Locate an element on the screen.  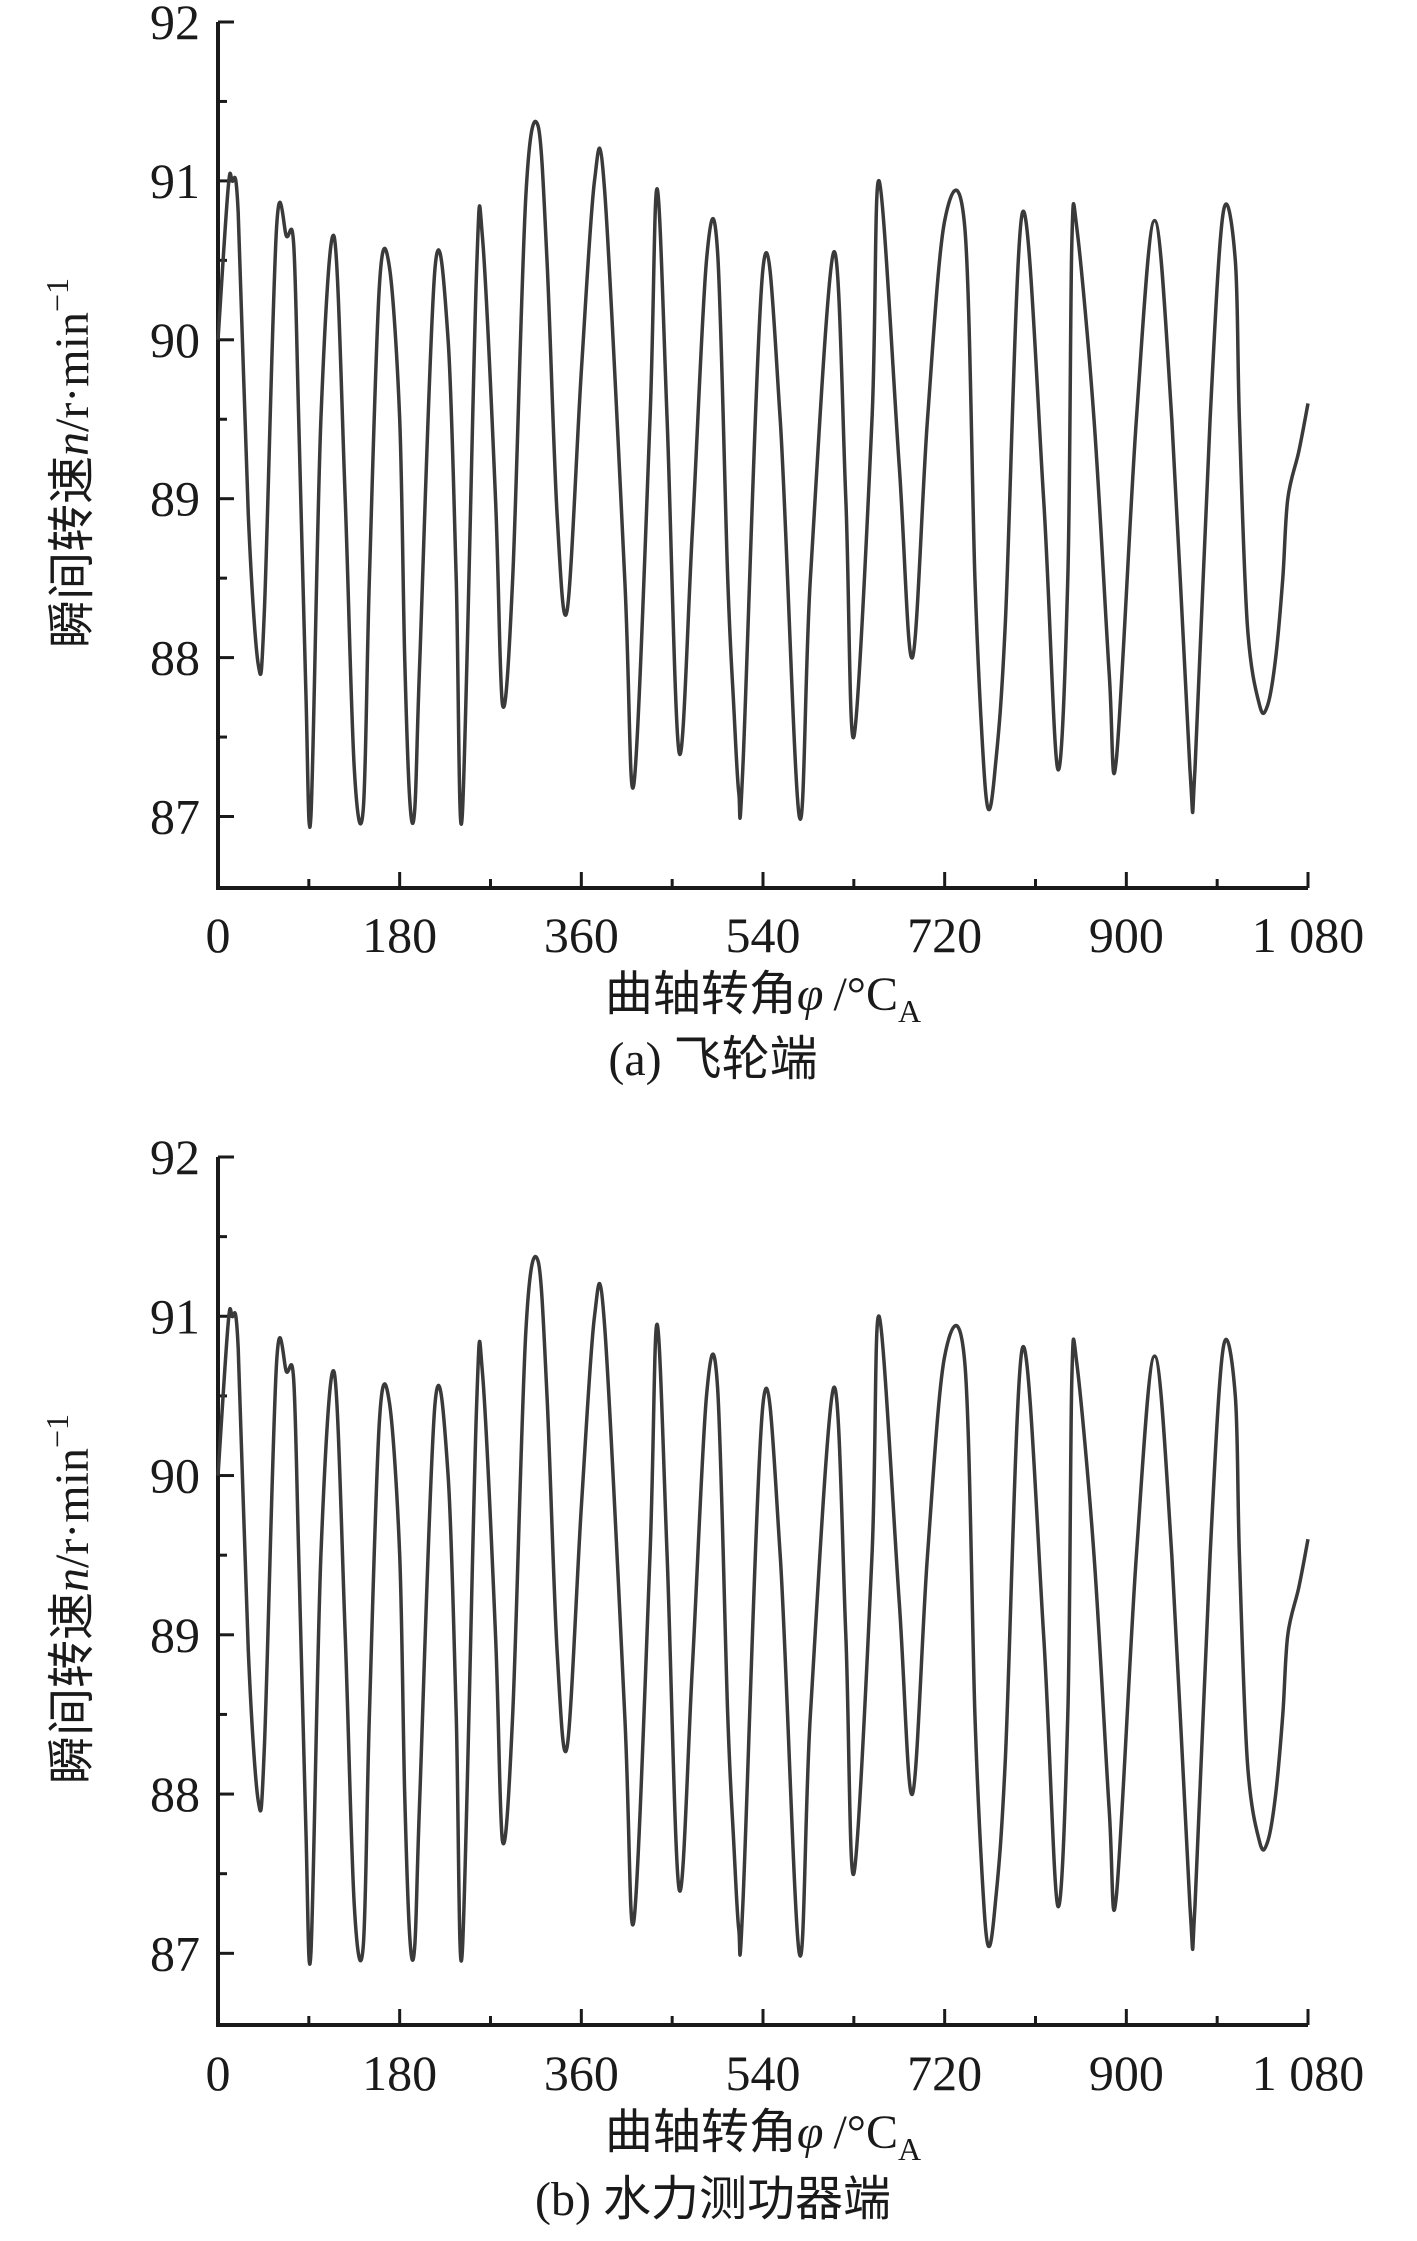
chart-caption: (a) 飞轮端 is located at coordinates (712, 1059).